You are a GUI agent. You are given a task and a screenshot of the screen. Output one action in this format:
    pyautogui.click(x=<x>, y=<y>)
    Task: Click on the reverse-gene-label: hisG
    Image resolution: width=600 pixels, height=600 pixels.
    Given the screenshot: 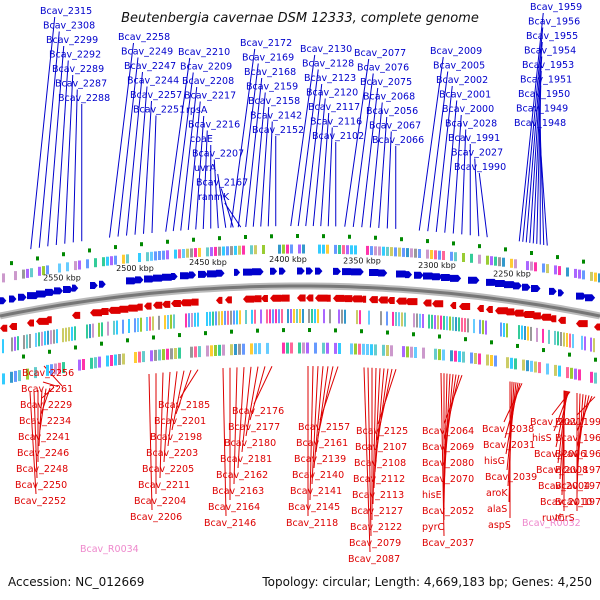 What is the action you would take?
    pyautogui.click(x=494, y=461)
    